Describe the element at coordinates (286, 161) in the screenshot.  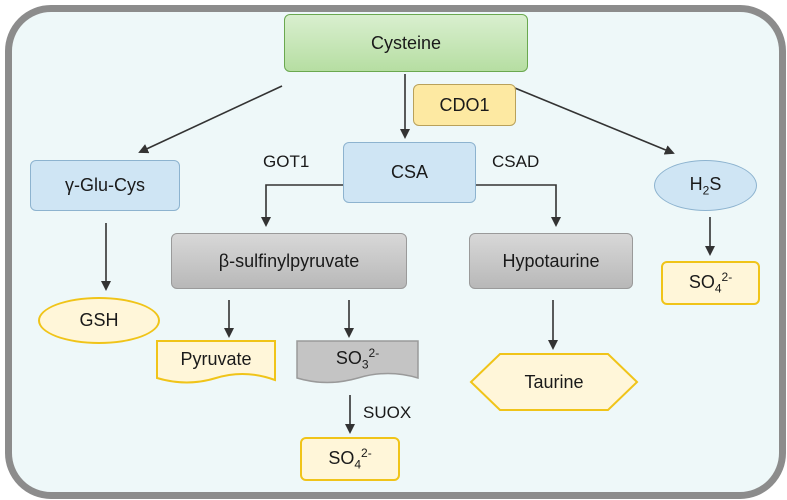
I see `got1-label: GOT1` at that location.